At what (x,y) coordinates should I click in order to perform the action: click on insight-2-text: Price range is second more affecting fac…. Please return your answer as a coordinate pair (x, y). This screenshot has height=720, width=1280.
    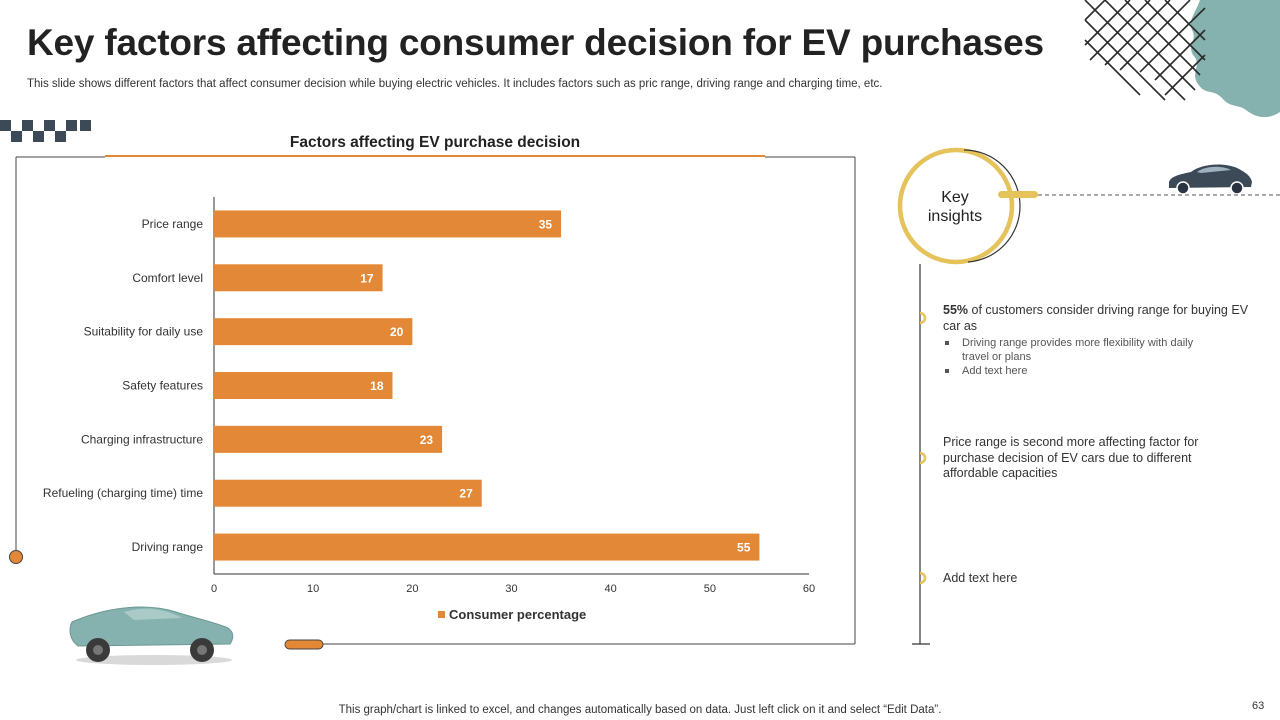
    Looking at the image, I should click on (1071, 457).